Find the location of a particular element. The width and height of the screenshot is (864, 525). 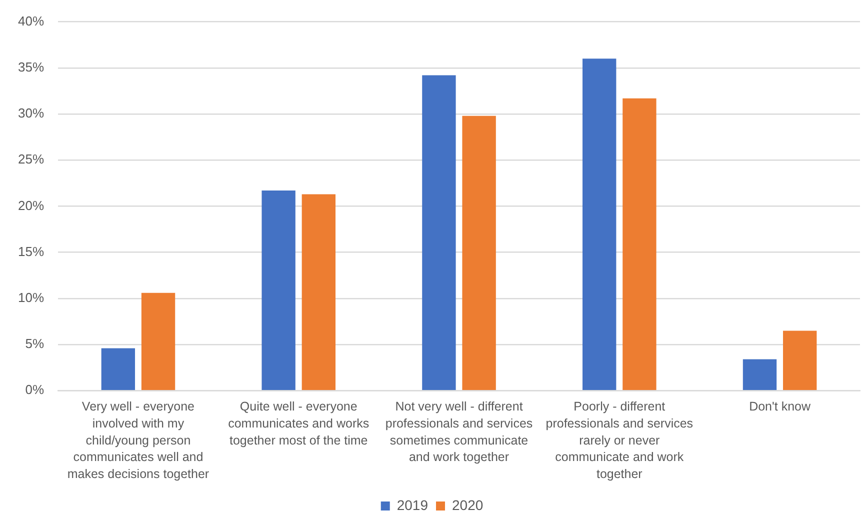

y-tick-label: 35% is located at coordinates (31, 66).